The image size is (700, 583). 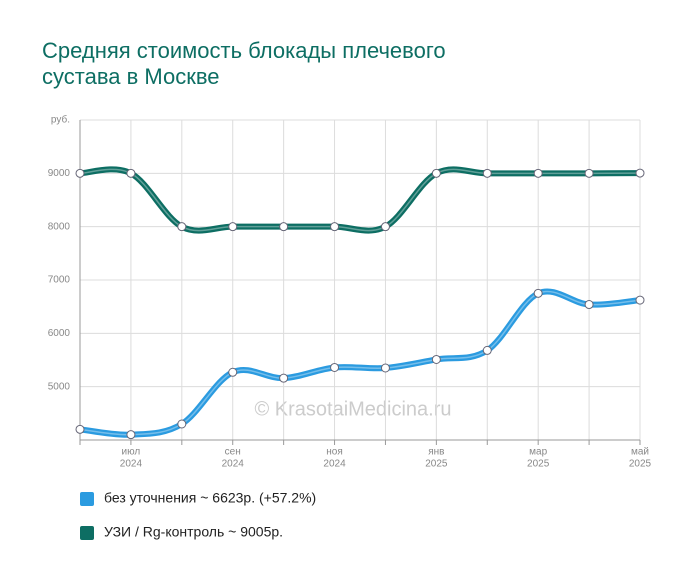 What do you see at coordinates (233, 452) in the screenshot?
I see `x-tick-label: сен` at bounding box center [233, 452].